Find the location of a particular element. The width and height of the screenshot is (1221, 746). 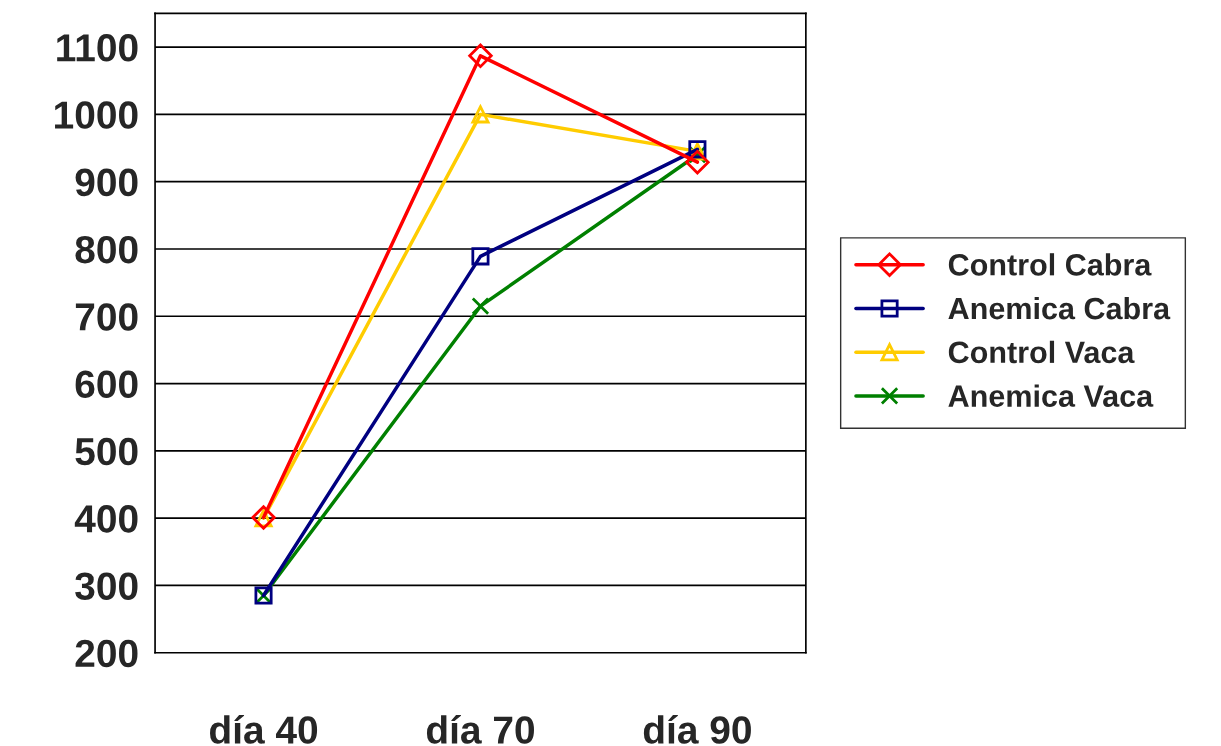

x-tick-label: día 40 is located at coordinates (264, 729).